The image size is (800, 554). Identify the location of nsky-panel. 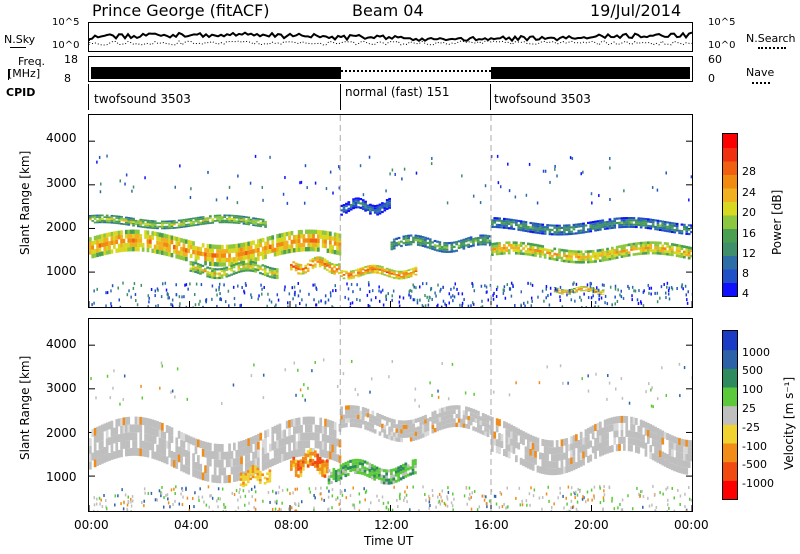
(390, 37).